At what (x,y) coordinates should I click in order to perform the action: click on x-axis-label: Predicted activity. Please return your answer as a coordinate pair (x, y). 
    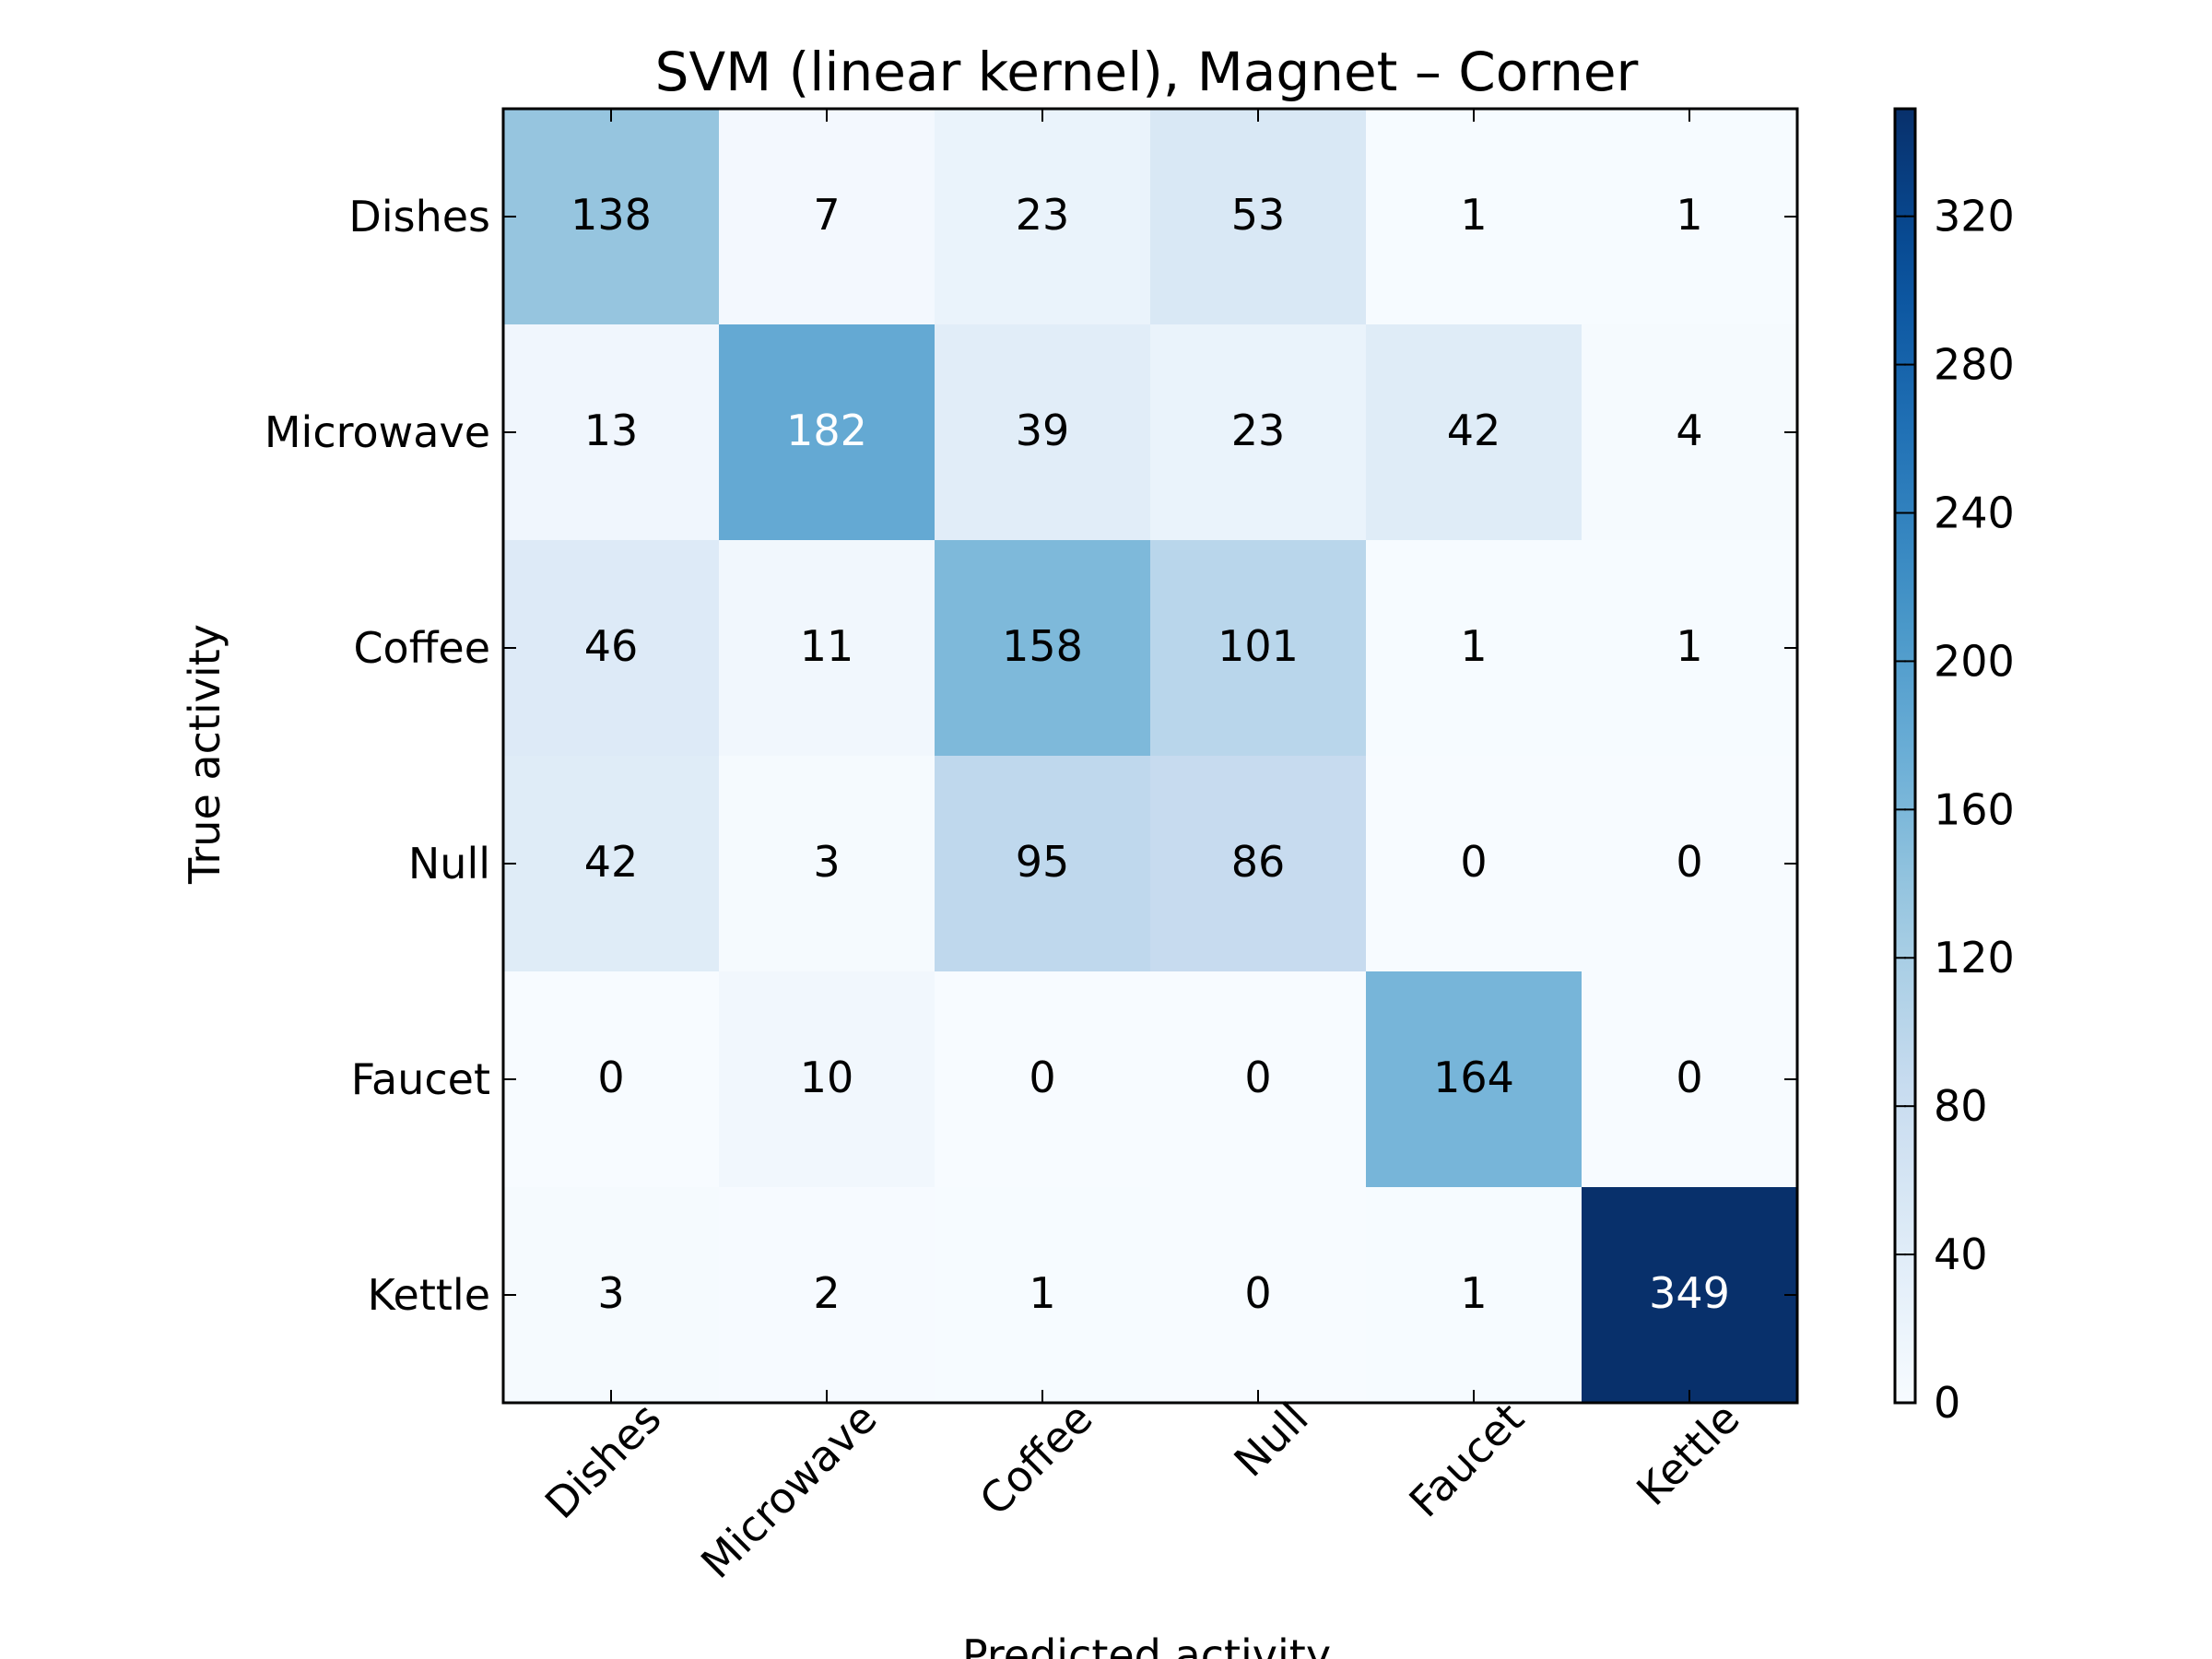
    Looking at the image, I should click on (1146, 1644).